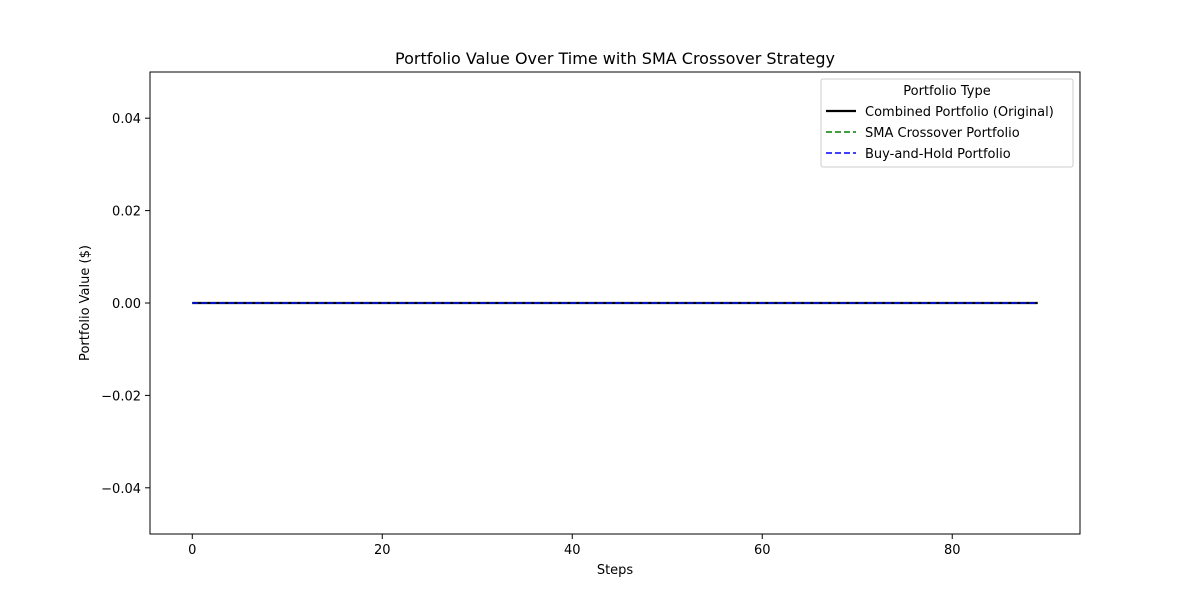 The height and width of the screenshot is (600, 1200). Describe the element at coordinates (942, 133) in the screenshot. I see `legend-label-sma: SMA Crossover Portfolio` at that location.